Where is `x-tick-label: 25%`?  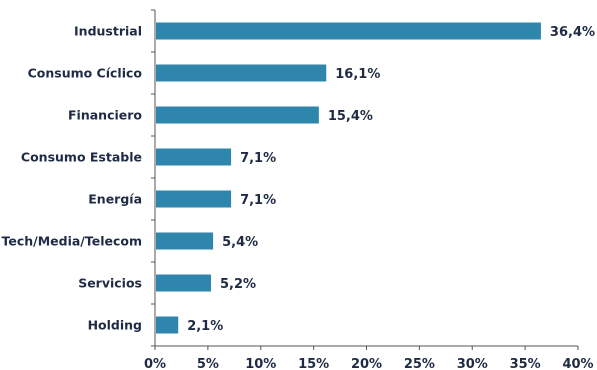 x-tick-label: 25% is located at coordinates (419, 363).